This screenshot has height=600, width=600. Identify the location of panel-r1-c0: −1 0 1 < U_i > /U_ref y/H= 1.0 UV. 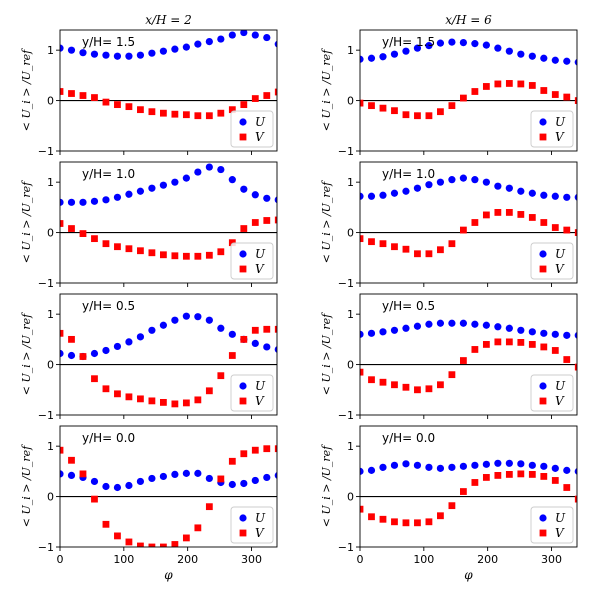
(149, 225).